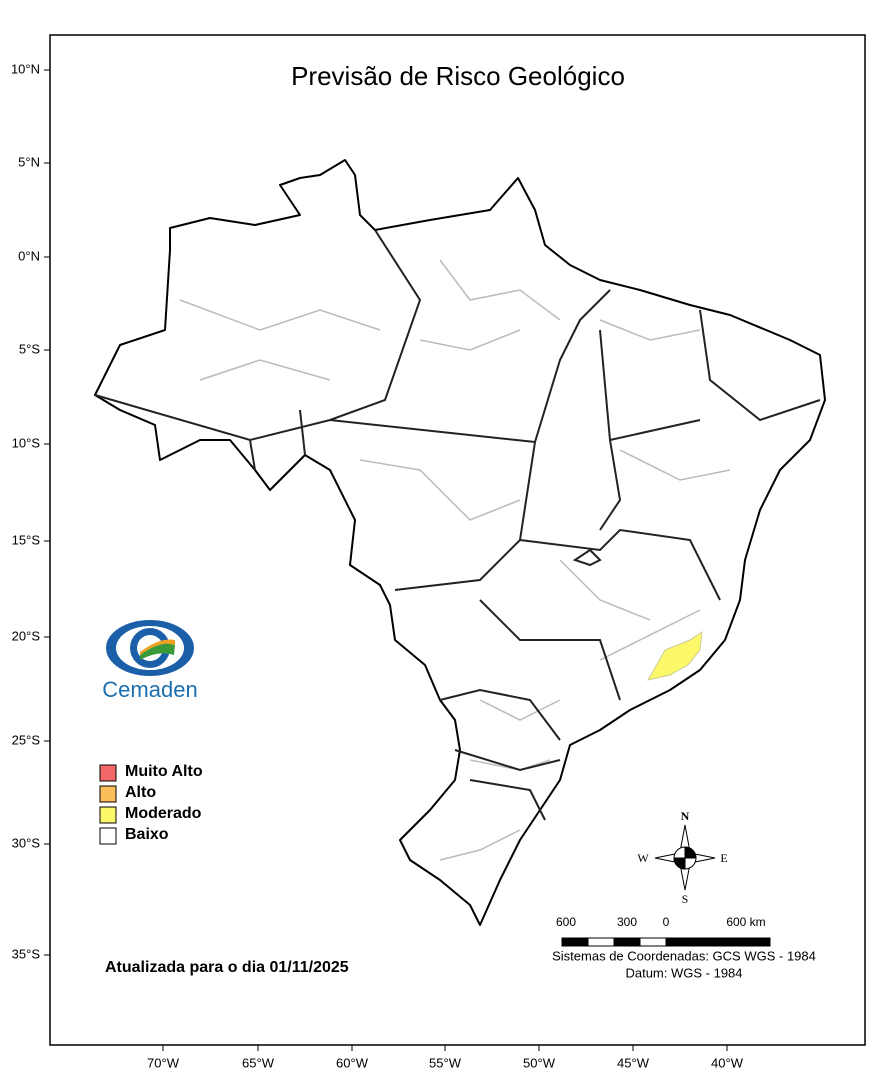 The width and height of the screenshot is (881, 1085). Describe the element at coordinates (149, 689) in the screenshot. I see `logo-text: Cemaden` at that location.